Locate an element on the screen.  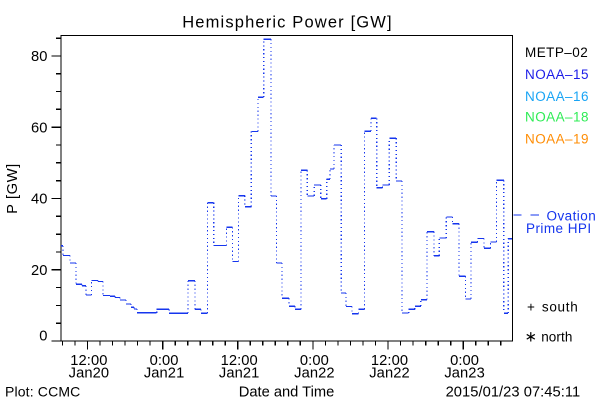
svg-text: 2015/01/23 07:45:11 is located at coordinates (513, 392).